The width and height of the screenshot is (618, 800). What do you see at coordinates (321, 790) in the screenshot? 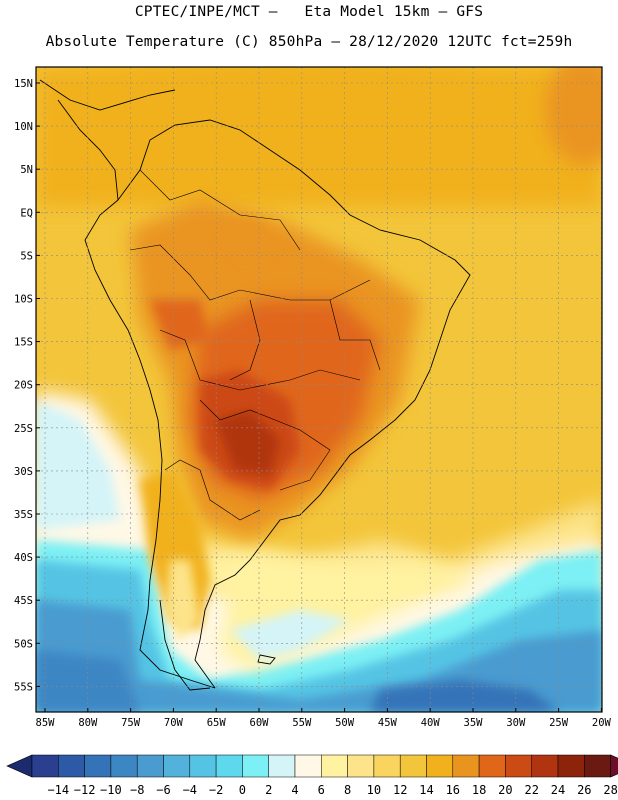
I see `colorbar-tick-label: 6` at bounding box center [321, 790].